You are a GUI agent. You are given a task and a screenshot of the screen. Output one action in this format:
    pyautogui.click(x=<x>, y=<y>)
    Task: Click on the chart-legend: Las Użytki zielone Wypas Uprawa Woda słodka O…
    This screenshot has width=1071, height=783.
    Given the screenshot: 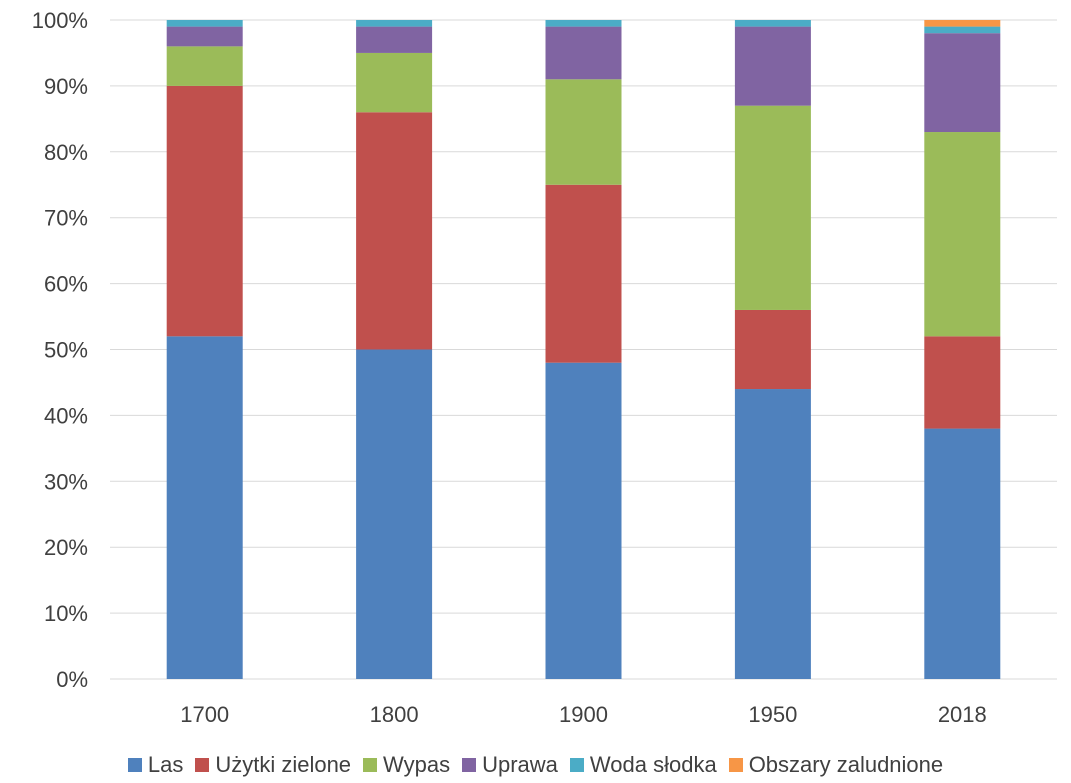 What is the action you would take?
    pyautogui.click(x=535, y=765)
    